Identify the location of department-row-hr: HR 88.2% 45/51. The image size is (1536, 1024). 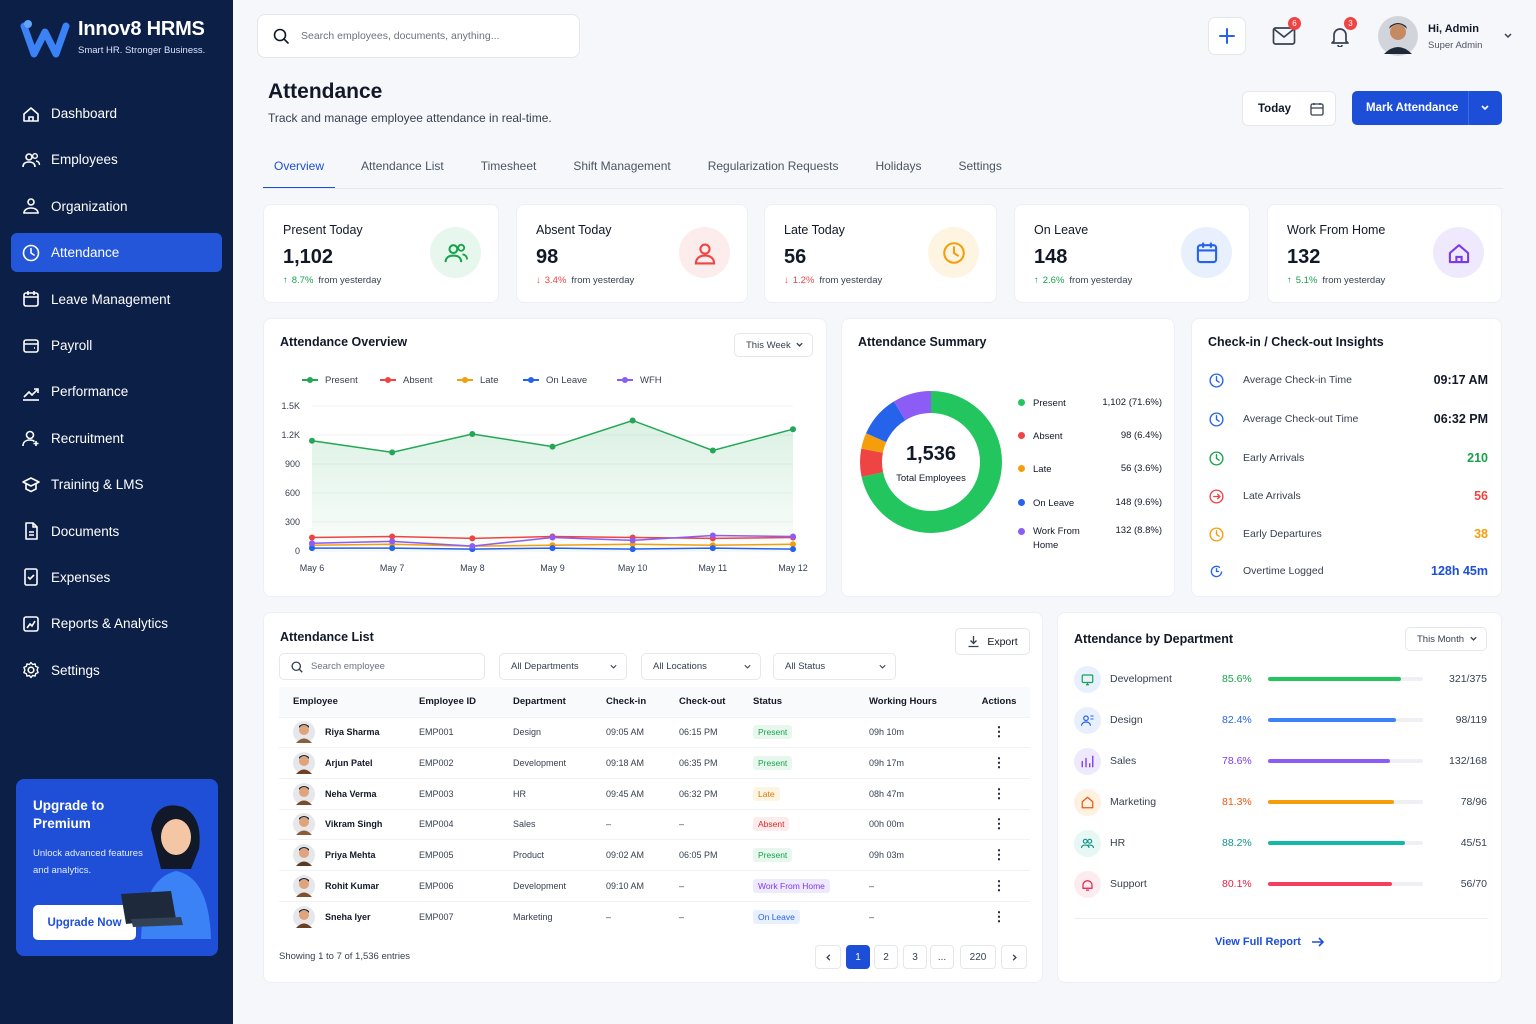
(1280, 844).